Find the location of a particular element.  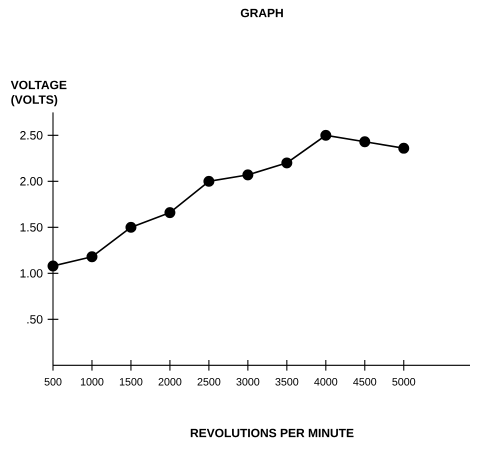

x-tick-label: 3000 is located at coordinates (248, 382).